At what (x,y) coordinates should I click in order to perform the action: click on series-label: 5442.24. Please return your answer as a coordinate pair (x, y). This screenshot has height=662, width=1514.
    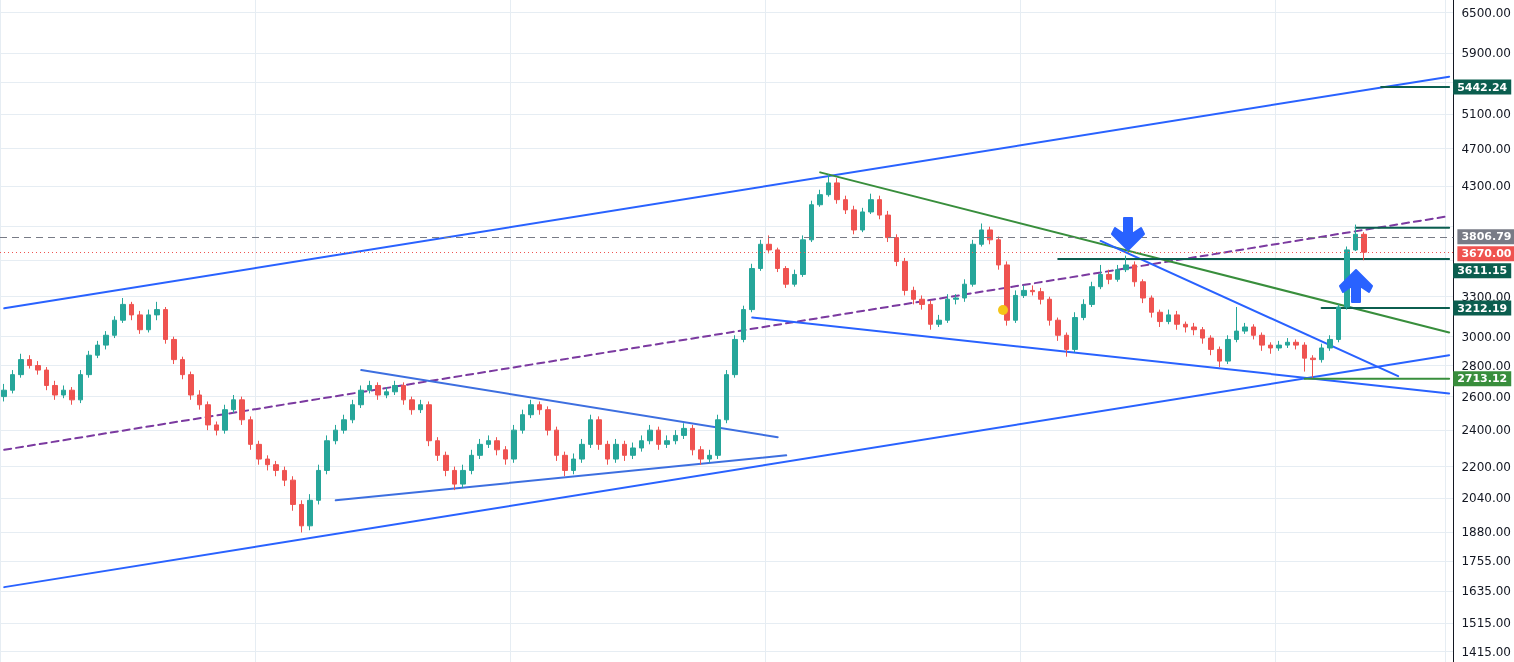
    Looking at the image, I should click on (1482, 87).